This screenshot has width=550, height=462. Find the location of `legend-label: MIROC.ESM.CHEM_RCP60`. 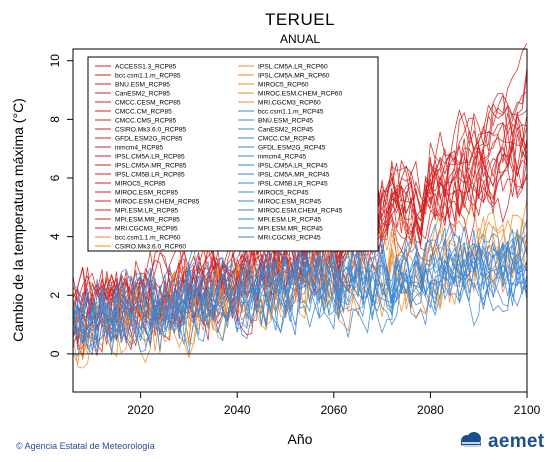

legend-label: MIROC.ESM.CHEM_RCP60 is located at coordinates (300, 94).